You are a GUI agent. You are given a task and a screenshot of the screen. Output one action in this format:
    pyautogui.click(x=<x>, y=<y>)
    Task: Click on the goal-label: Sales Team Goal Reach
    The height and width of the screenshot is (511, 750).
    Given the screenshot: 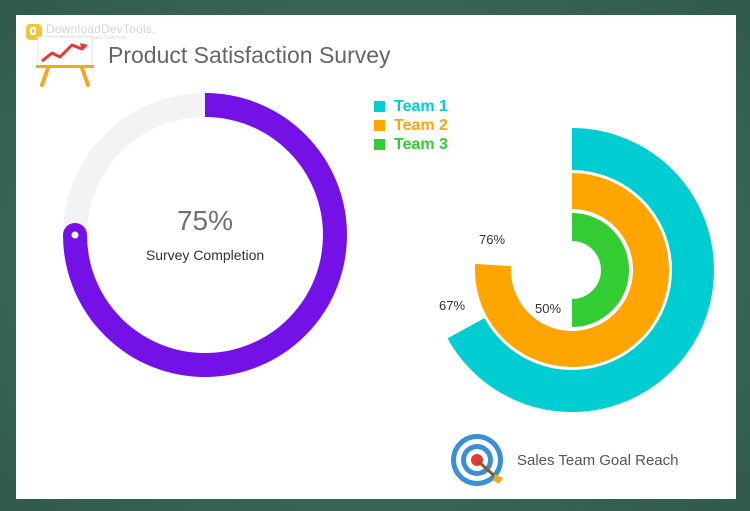 What is the action you would take?
    pyautogui.click(x=598, y=460)
    